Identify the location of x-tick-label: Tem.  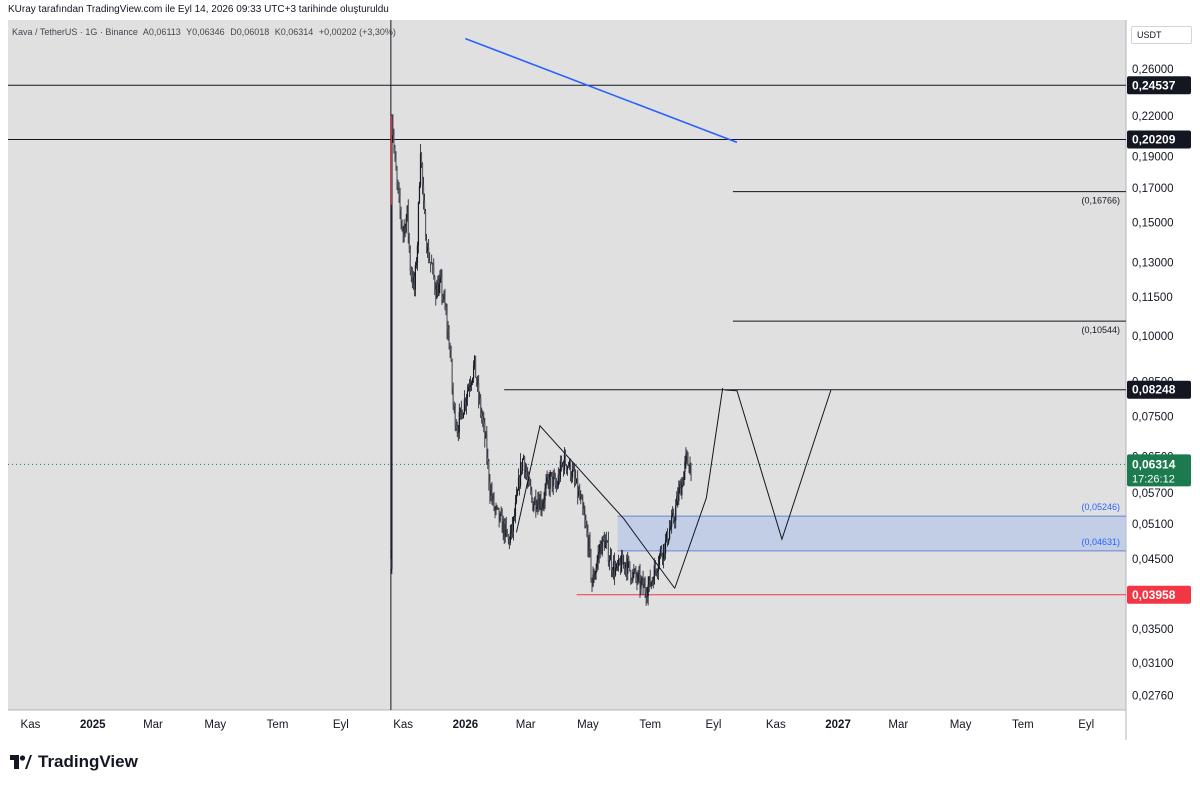
(278, 725).